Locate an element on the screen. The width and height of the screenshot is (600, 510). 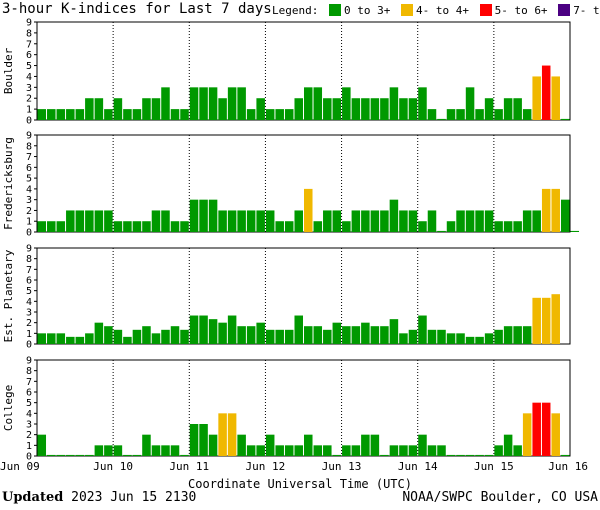
y-tick-label: 9 is located at coordinates (29, 136).